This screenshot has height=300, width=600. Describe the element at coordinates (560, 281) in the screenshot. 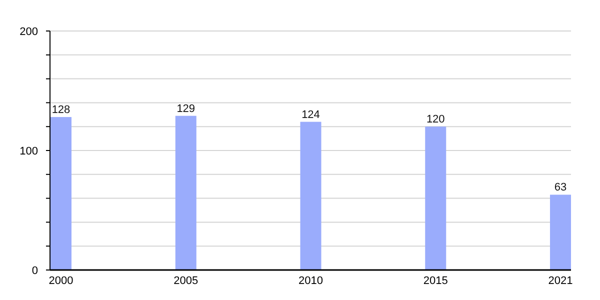

I see `x-tick-label: 2021` at that location.